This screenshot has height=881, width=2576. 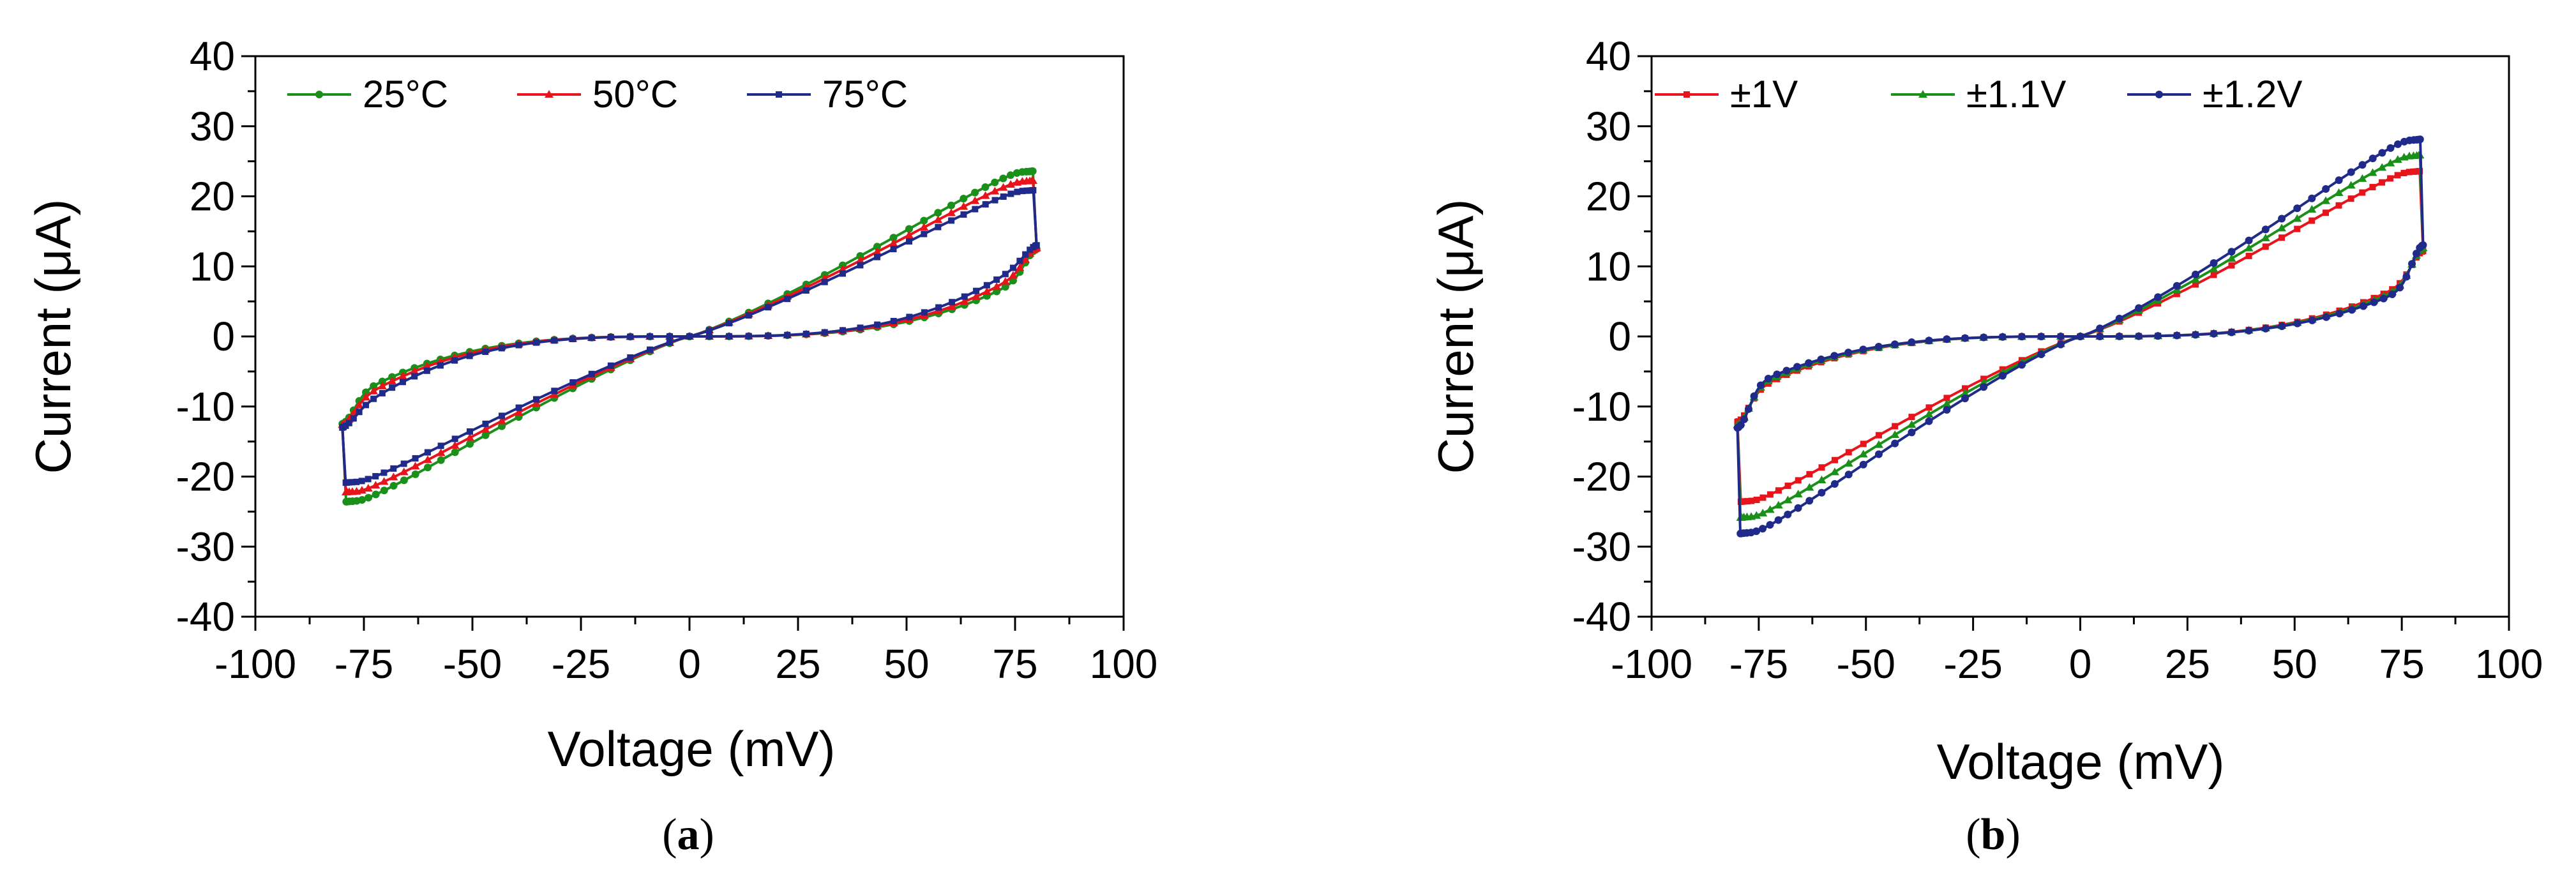 What do you see at coordinates (1608, 197) in the screenshot?
I see `y-tick-label: 20` at bounding box center [1608, 197].